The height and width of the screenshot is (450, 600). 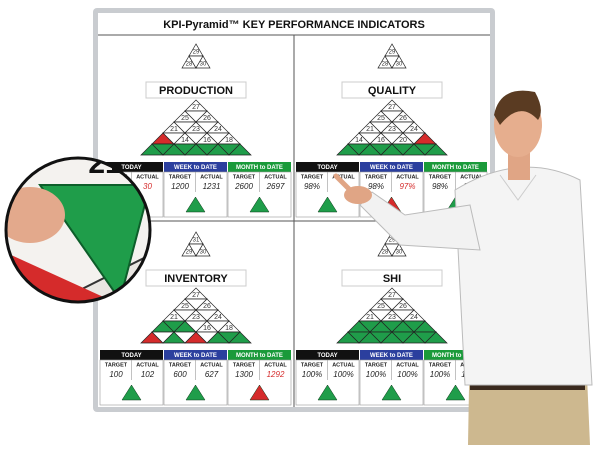 I want to click on panel-name: QUALITY, so click(x=392, y=91).